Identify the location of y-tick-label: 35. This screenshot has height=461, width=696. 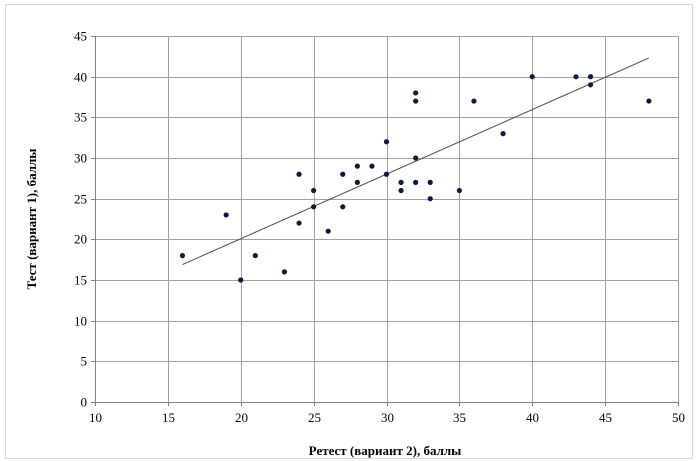
(80, 117).